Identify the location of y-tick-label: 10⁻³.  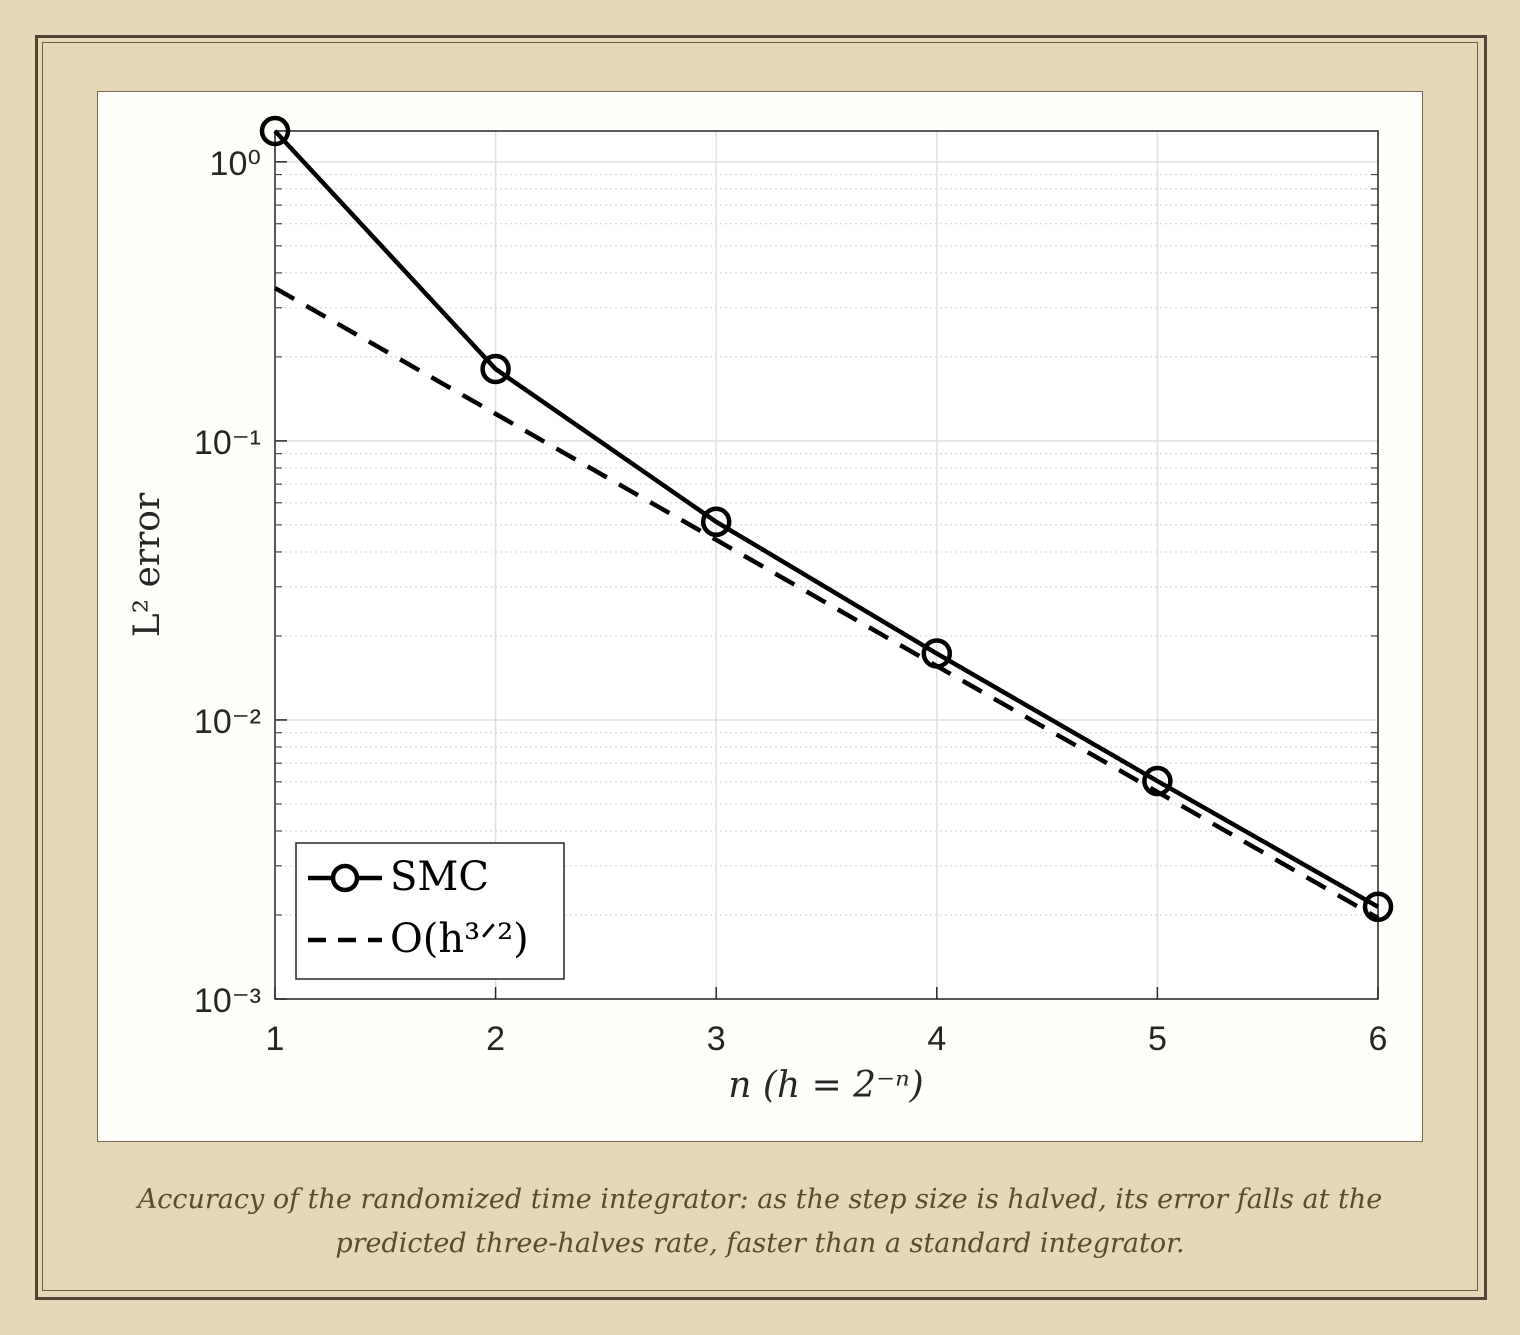
(227, 1001).